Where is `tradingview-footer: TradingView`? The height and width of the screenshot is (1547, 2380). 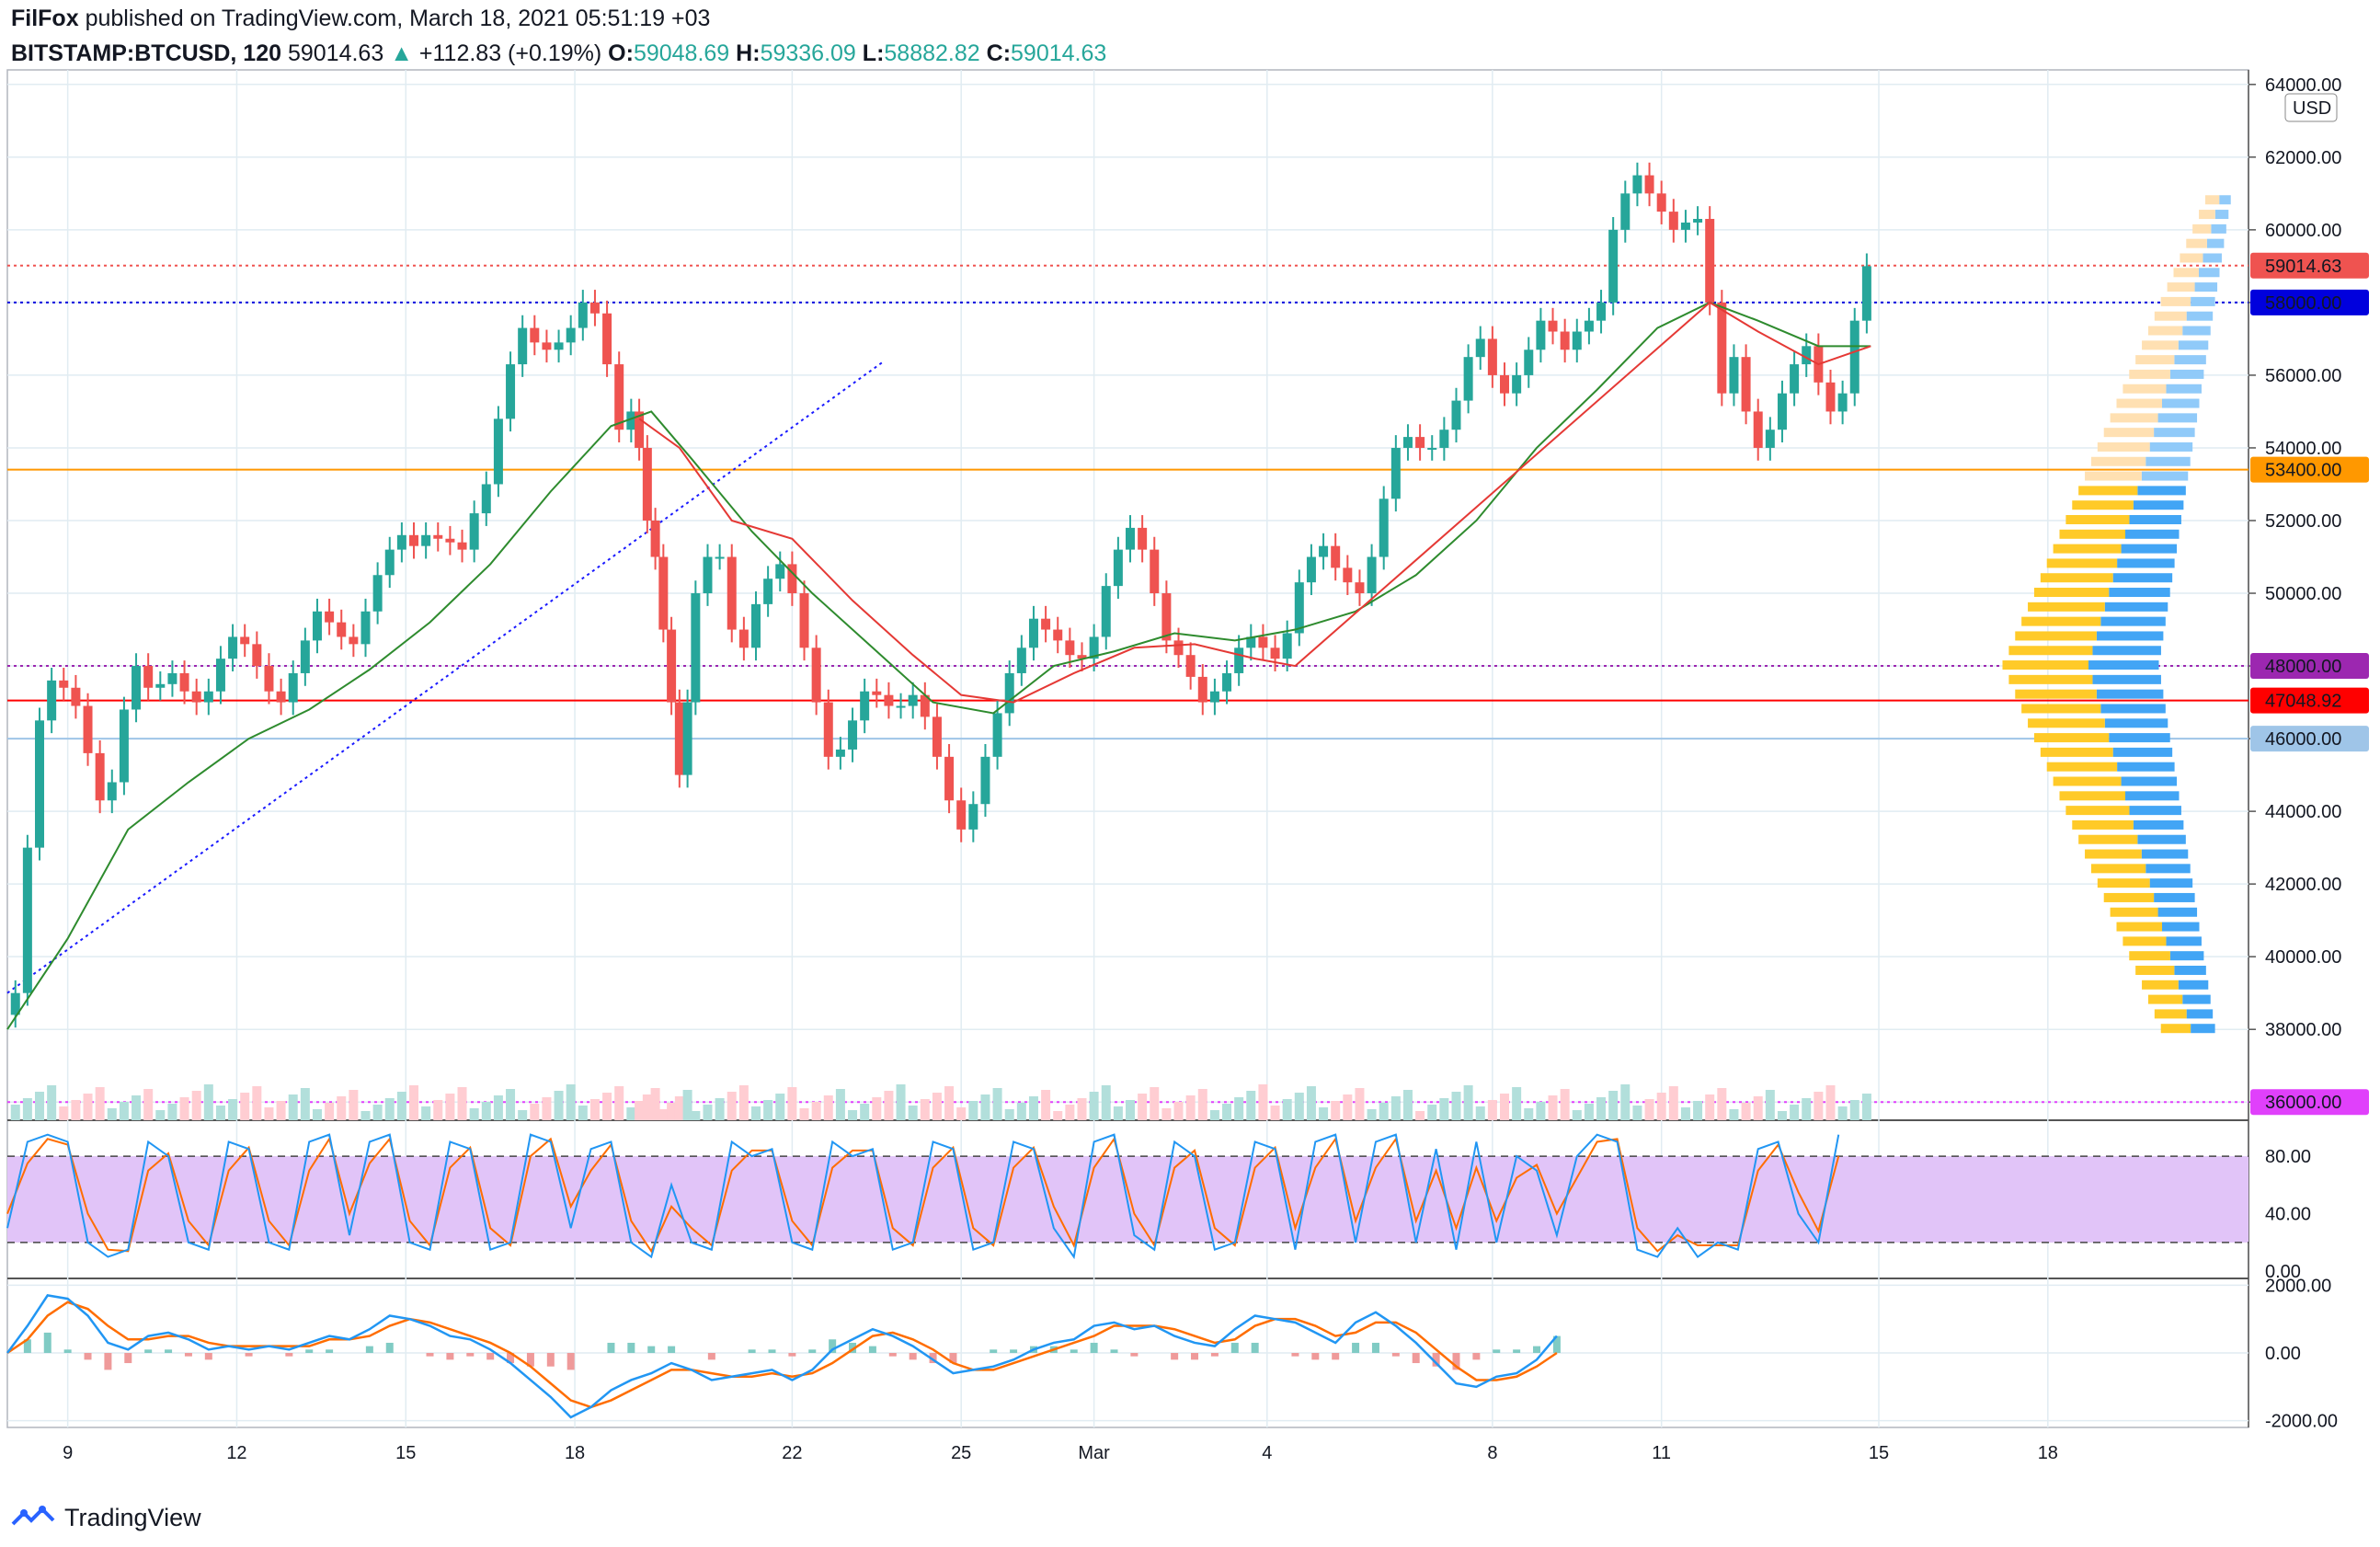 tradingview-footer: TradingView is located at coordinates (106, 1517).